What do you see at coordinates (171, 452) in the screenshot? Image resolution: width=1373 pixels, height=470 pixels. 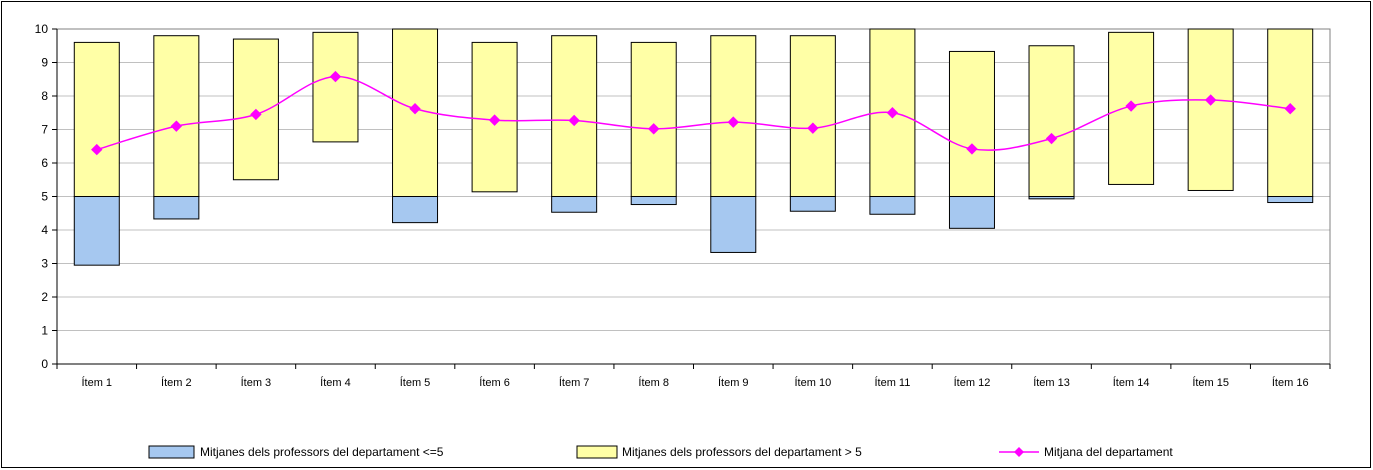 I see `legend-swatch-low` at bounding box center [171, 452].